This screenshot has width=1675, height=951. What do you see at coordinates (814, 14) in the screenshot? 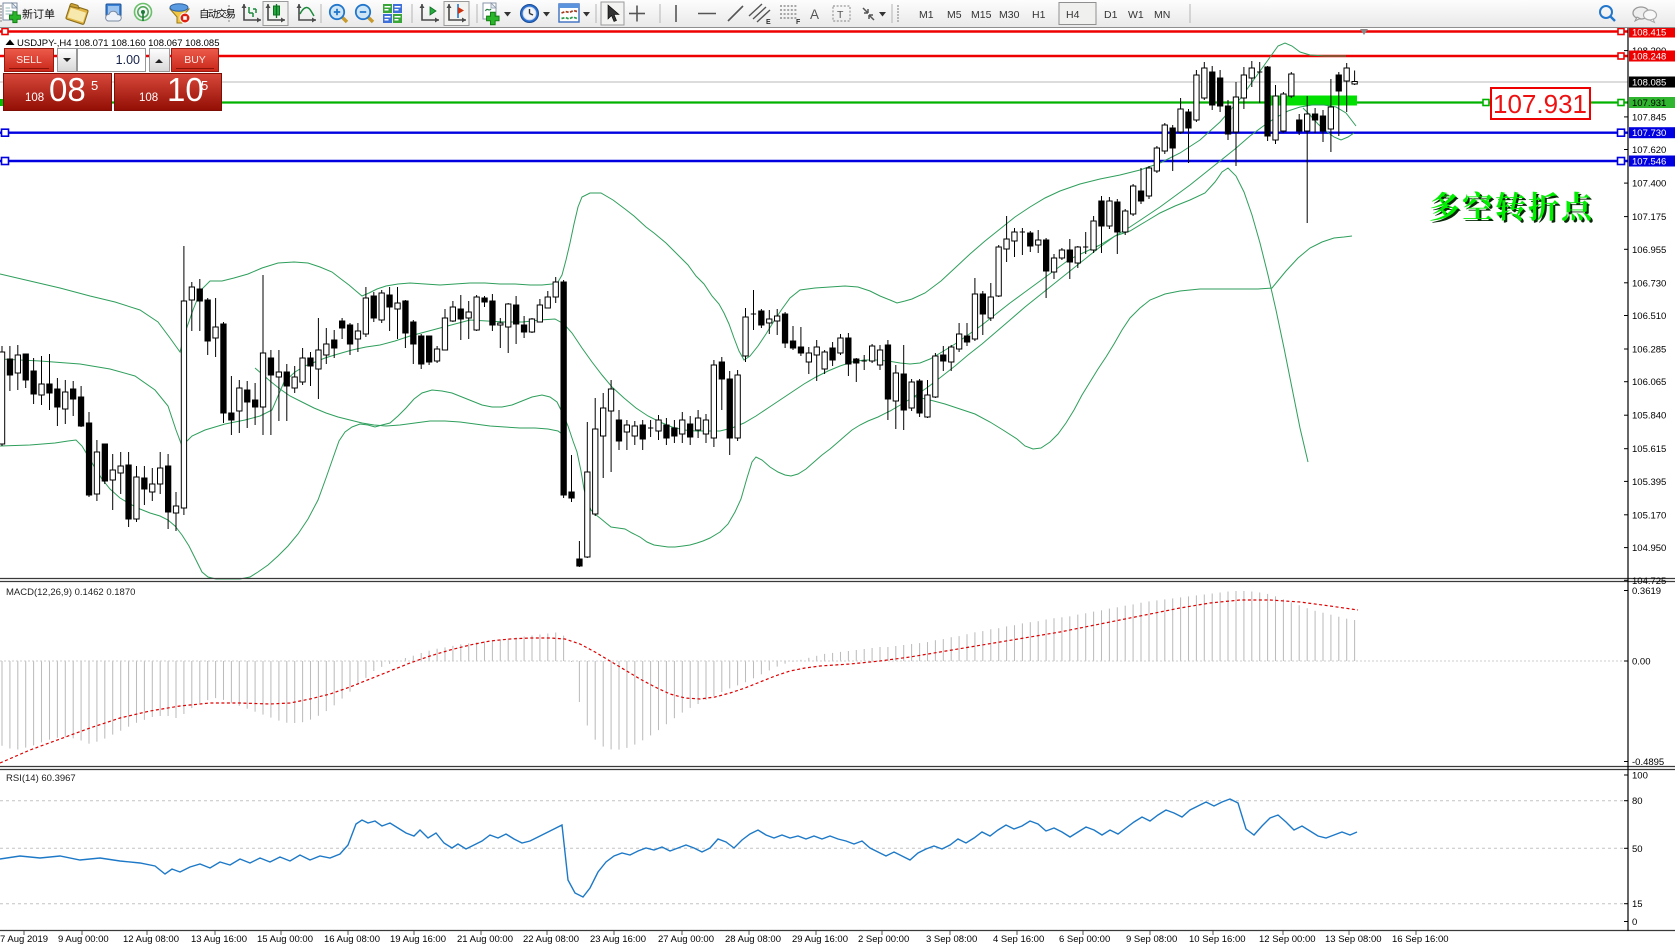
I see `svg-text: A` at bounding box center [814, 14].